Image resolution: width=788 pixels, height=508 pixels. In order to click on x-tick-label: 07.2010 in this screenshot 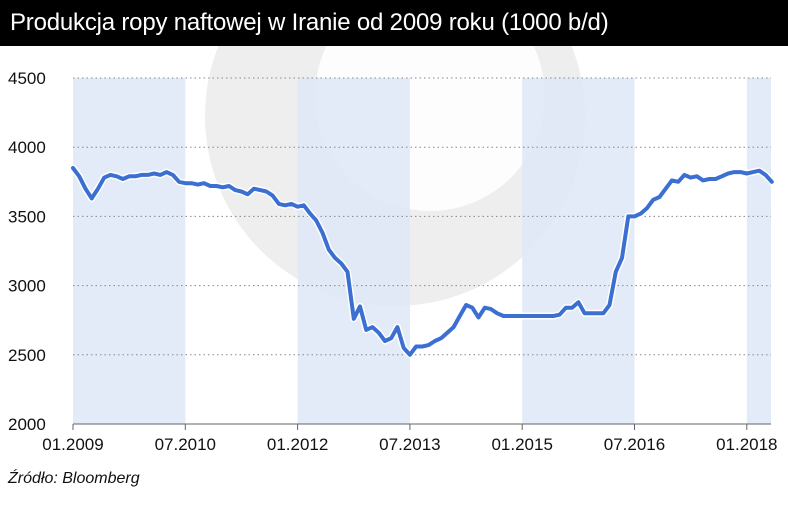, I will do `click(185, 444)`.